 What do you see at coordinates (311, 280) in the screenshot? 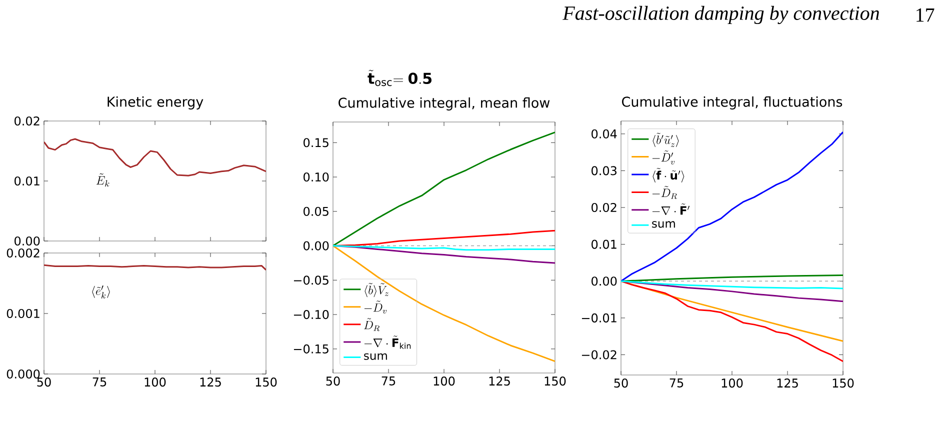
I see `y-tick-label: −0.05` at bounding box center [311, 280].